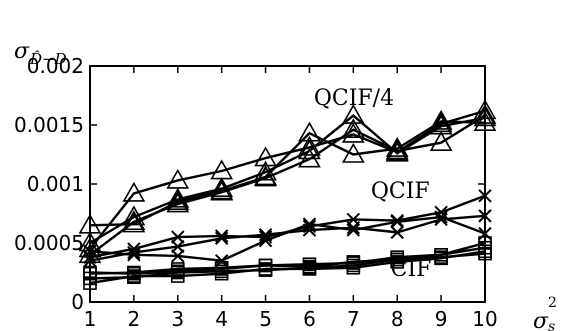 The height and width of the screenshot is (331, 561). I want to click on x-tick-label: 6, so click(309, 319).